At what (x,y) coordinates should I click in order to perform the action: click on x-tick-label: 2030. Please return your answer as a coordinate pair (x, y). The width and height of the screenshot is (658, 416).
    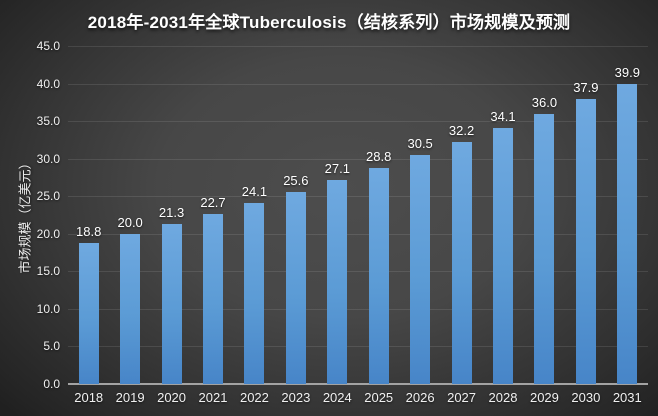
    Looking at the image, I should click on (586, 397).